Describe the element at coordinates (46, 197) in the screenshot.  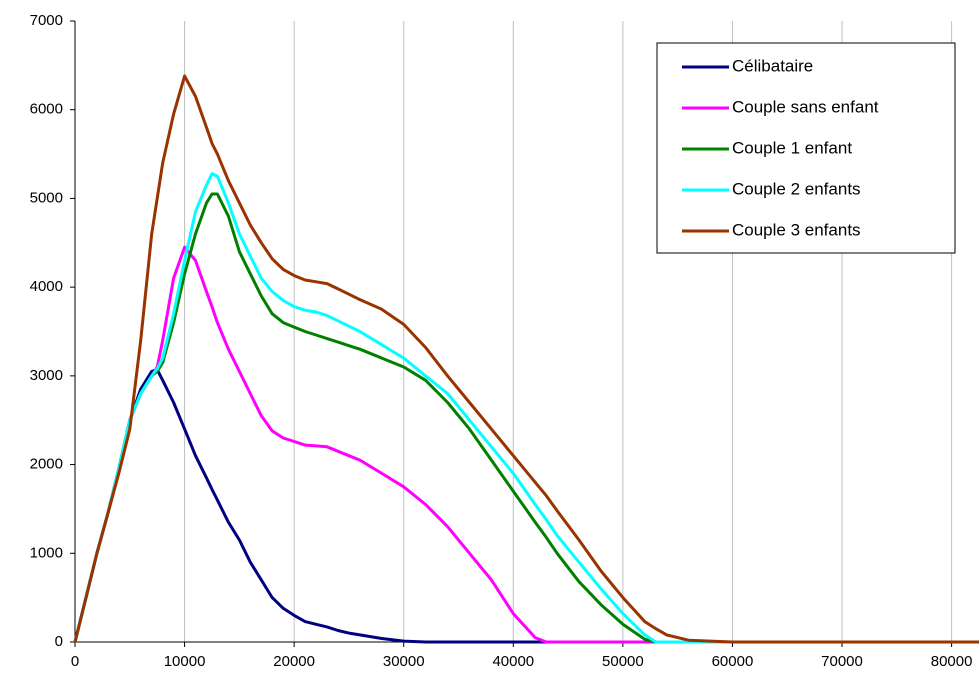
I see `y-tick-label: 5000` at that location.